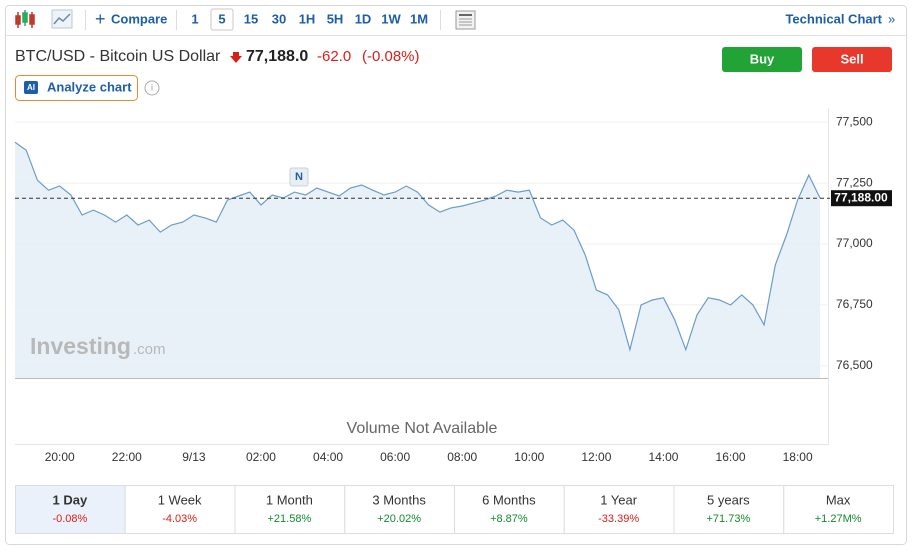 This screenshot has height=549, width=912. What do you see at coordinates (194, 457) in the screenshot?
I see `x-tick-label: 9/13` at bounding box center [194, 457].